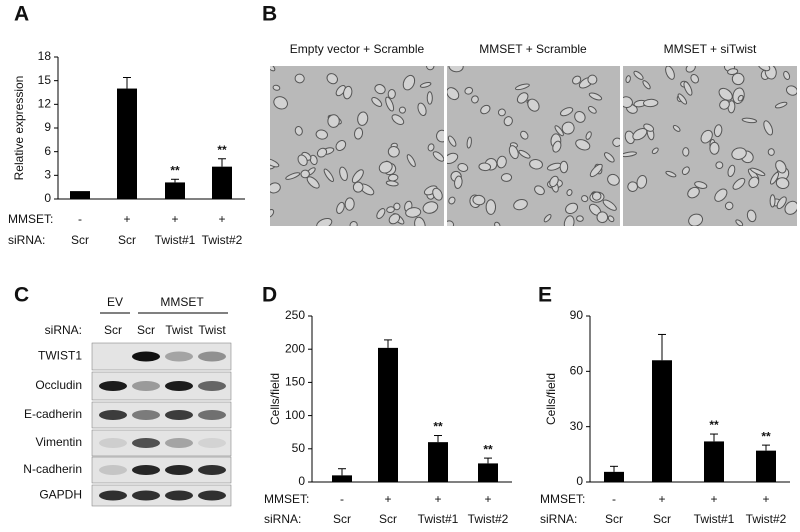 The height and width of the screenshot is (532, 800). What do you see at coordinates (21, 295) in the screenshot?
I see `panel-label: C` at bounding box center [21, 295].